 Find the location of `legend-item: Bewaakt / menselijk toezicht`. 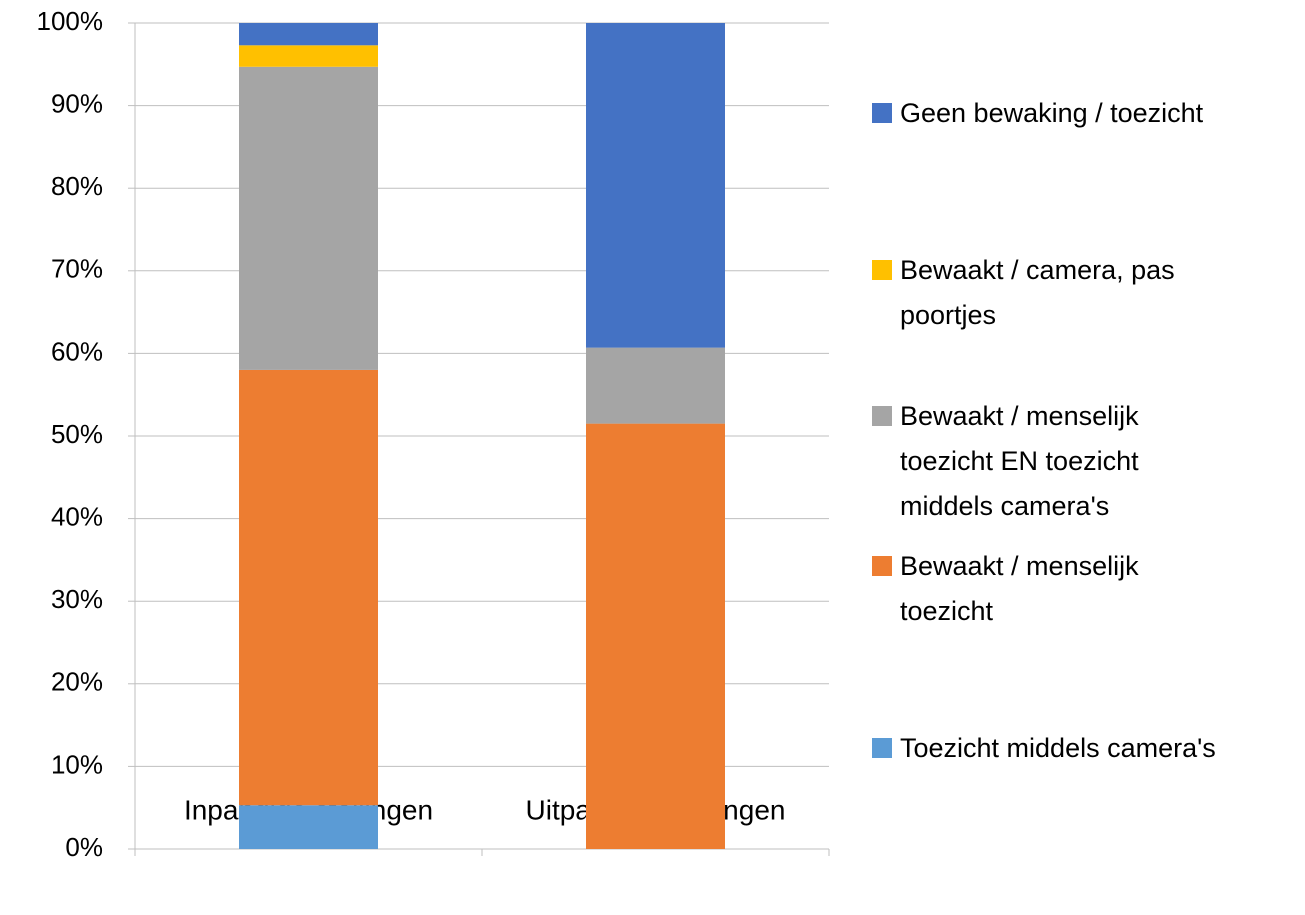

legend-item: Bewaakt / menselijk toezicht is located at coordinates (1051, 589).